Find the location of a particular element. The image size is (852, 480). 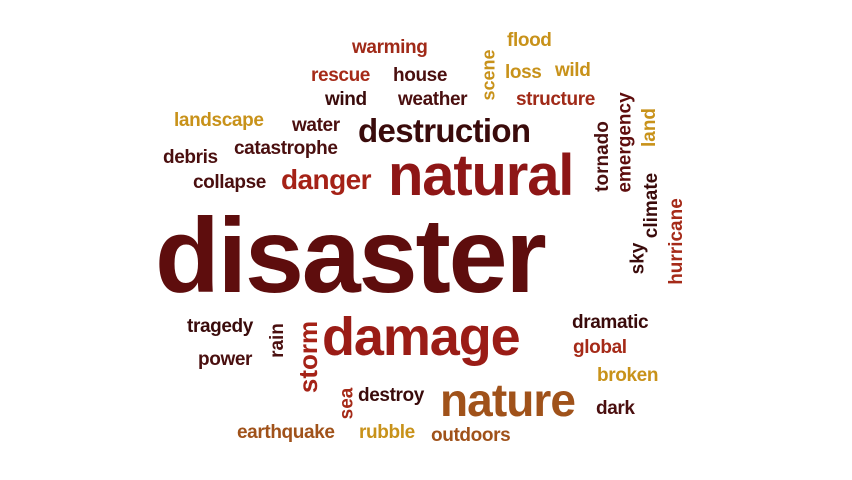

word-tornado: tornado is located at coordinates (602, 156).